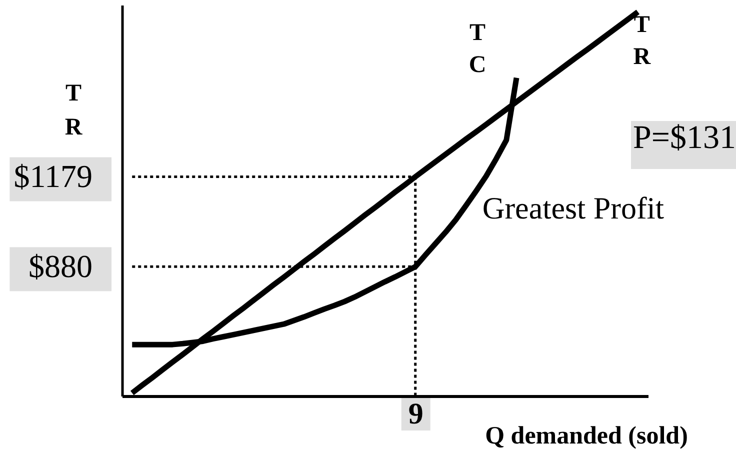 This screenshot has height=453, width=736. What do you see at coordinates (73, 110) in the screenshot?
I see `y-axis-title: TR` at bounding box center [73, 110].